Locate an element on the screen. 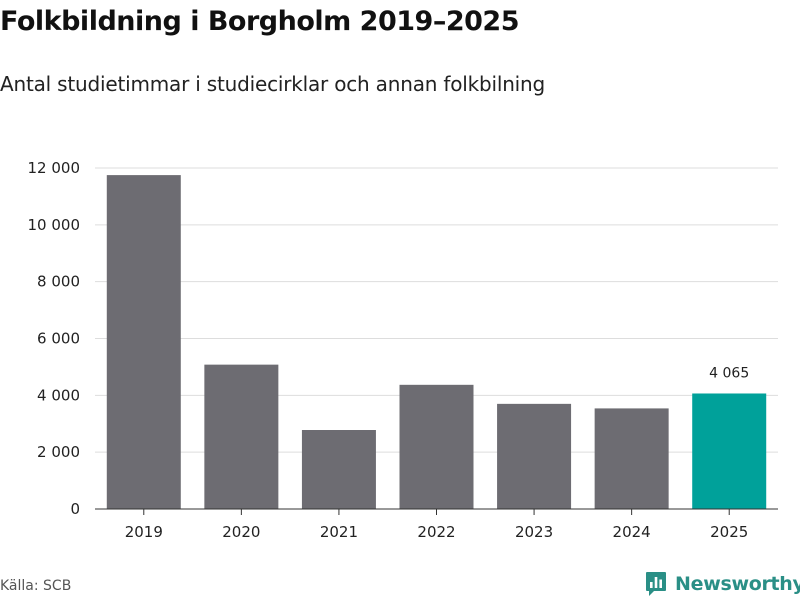  y-axis-ticks: 0 2 000 4 000 6 000 8 000 10 000 12 000 is located at coordinates (54, 338).